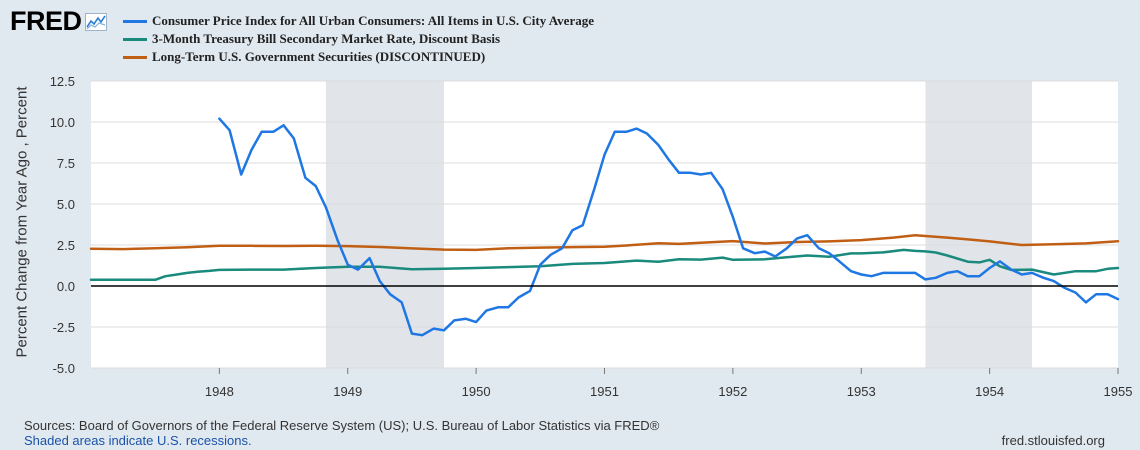  Describe the element at coordinates (46, 21) in the screenshot. I see `fred-logo-text: FRED` at that location.